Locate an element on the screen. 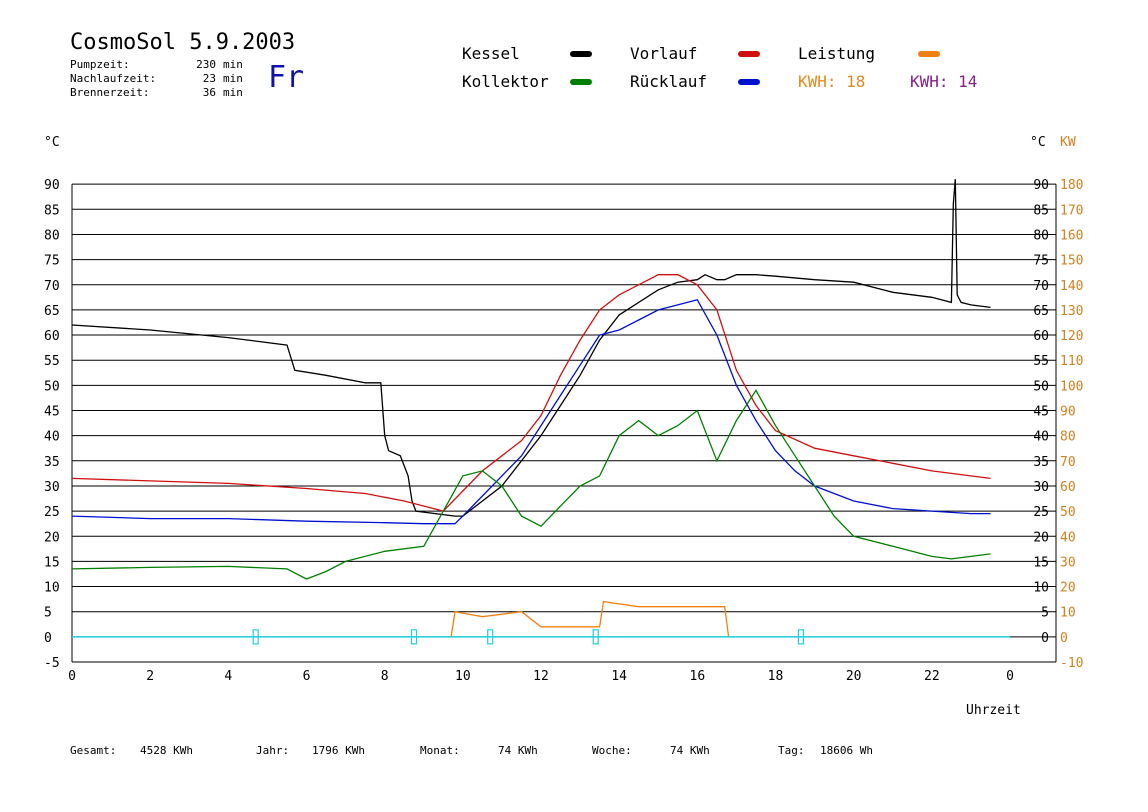  y-tick-kw: -10 is located at coordinates (1071, 663).